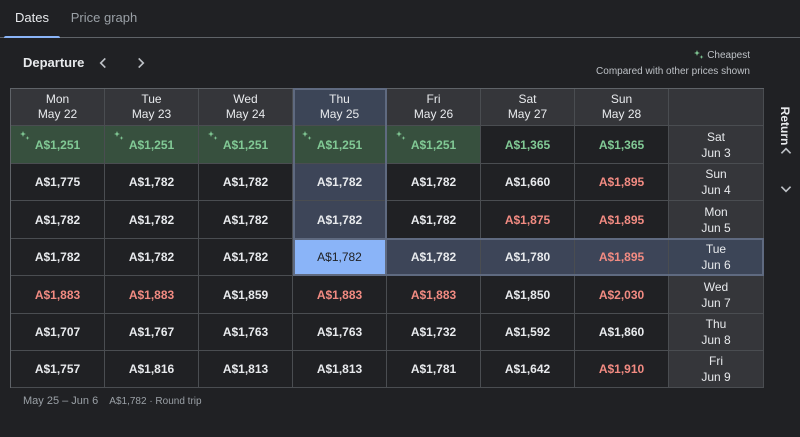 The height and width of the screenshot is (437, 800). I want to click on price-cell: A$1,860, so click(622, 332).